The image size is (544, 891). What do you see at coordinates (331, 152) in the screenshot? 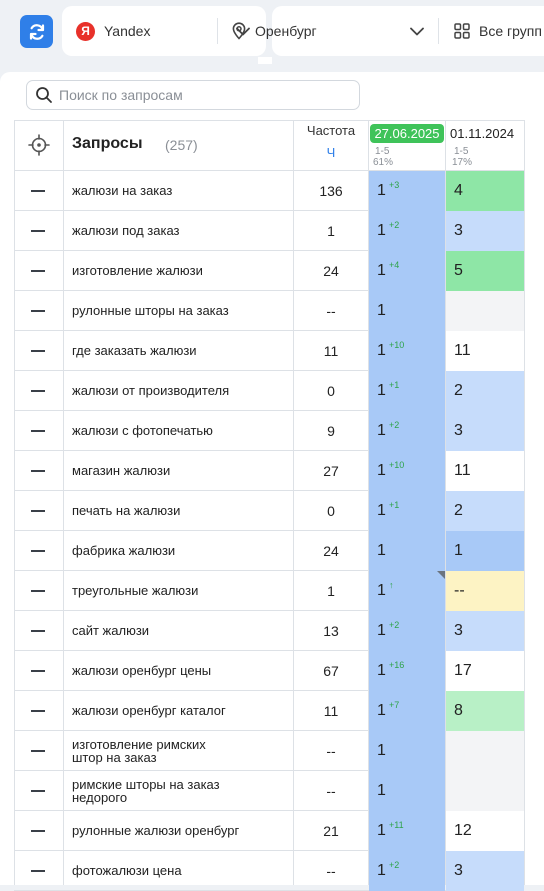
I see `frequency-type-toggle: Ч` at bounding box center [331, 152].